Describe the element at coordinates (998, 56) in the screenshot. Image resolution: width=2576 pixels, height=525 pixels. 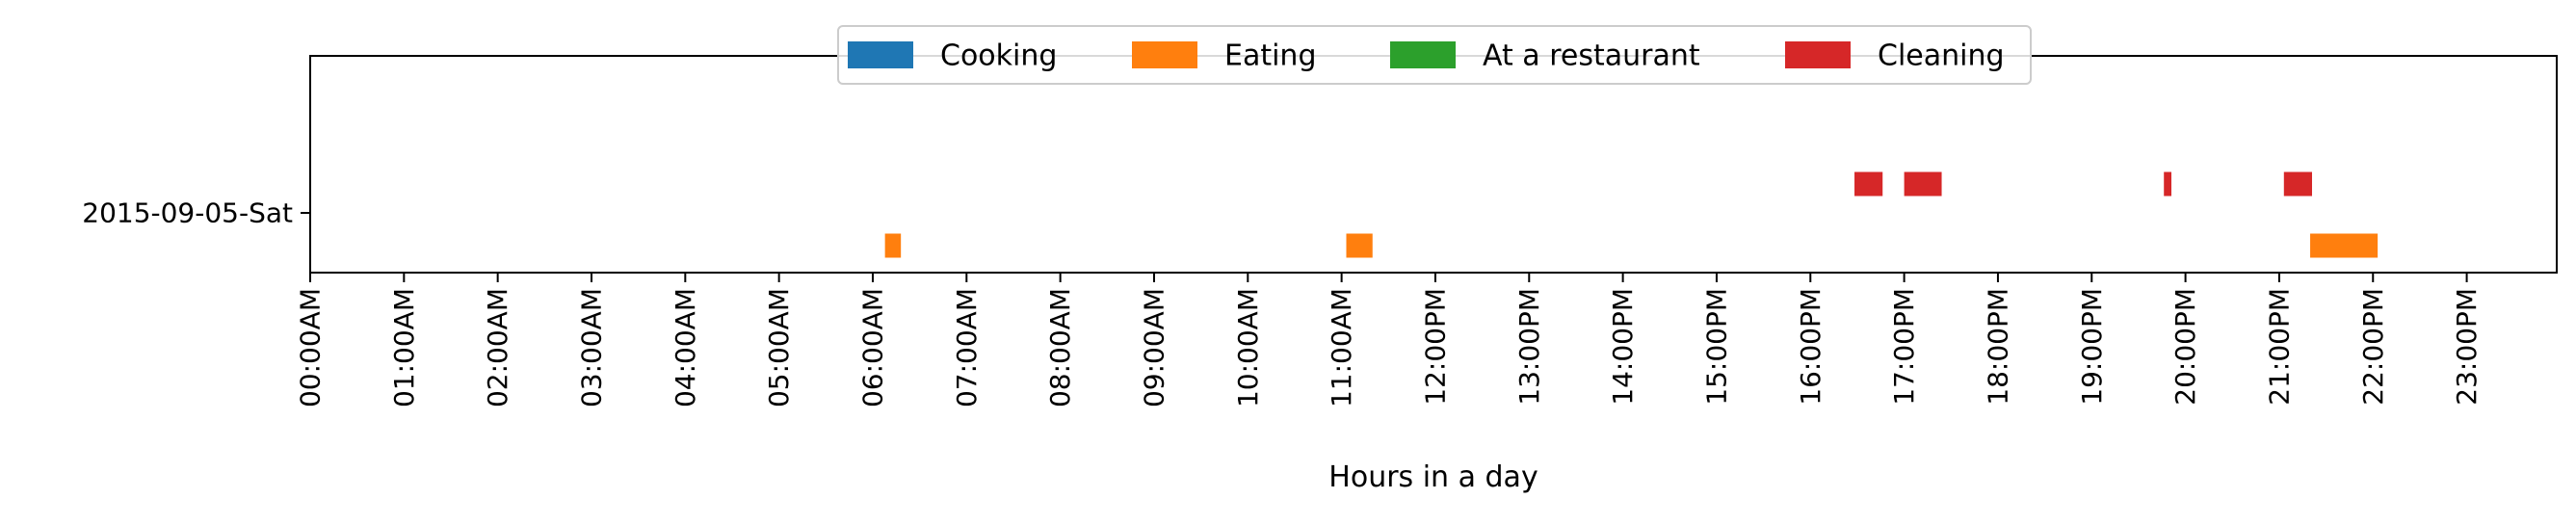
I see `legend-label-cooking: Cooking` at that location.